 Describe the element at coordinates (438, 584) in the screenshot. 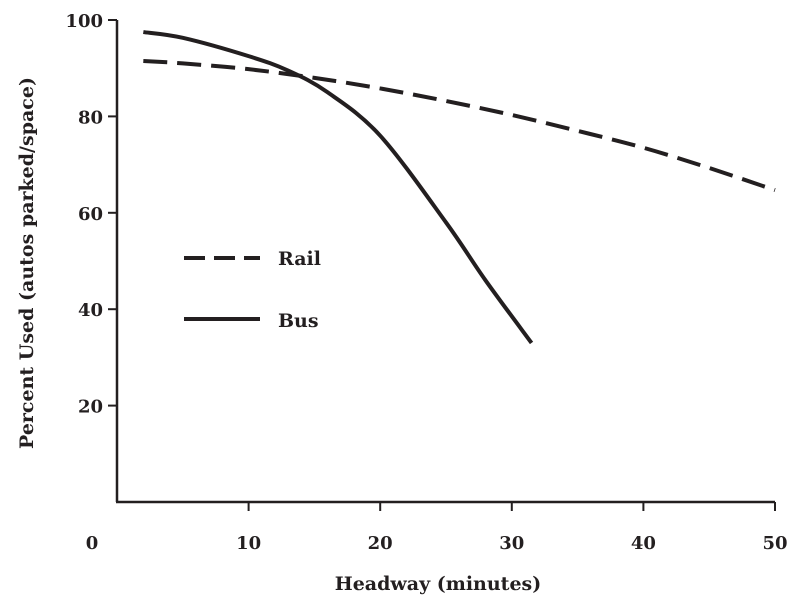

I see `x-axis-title: Headway (minutes)` at that location.